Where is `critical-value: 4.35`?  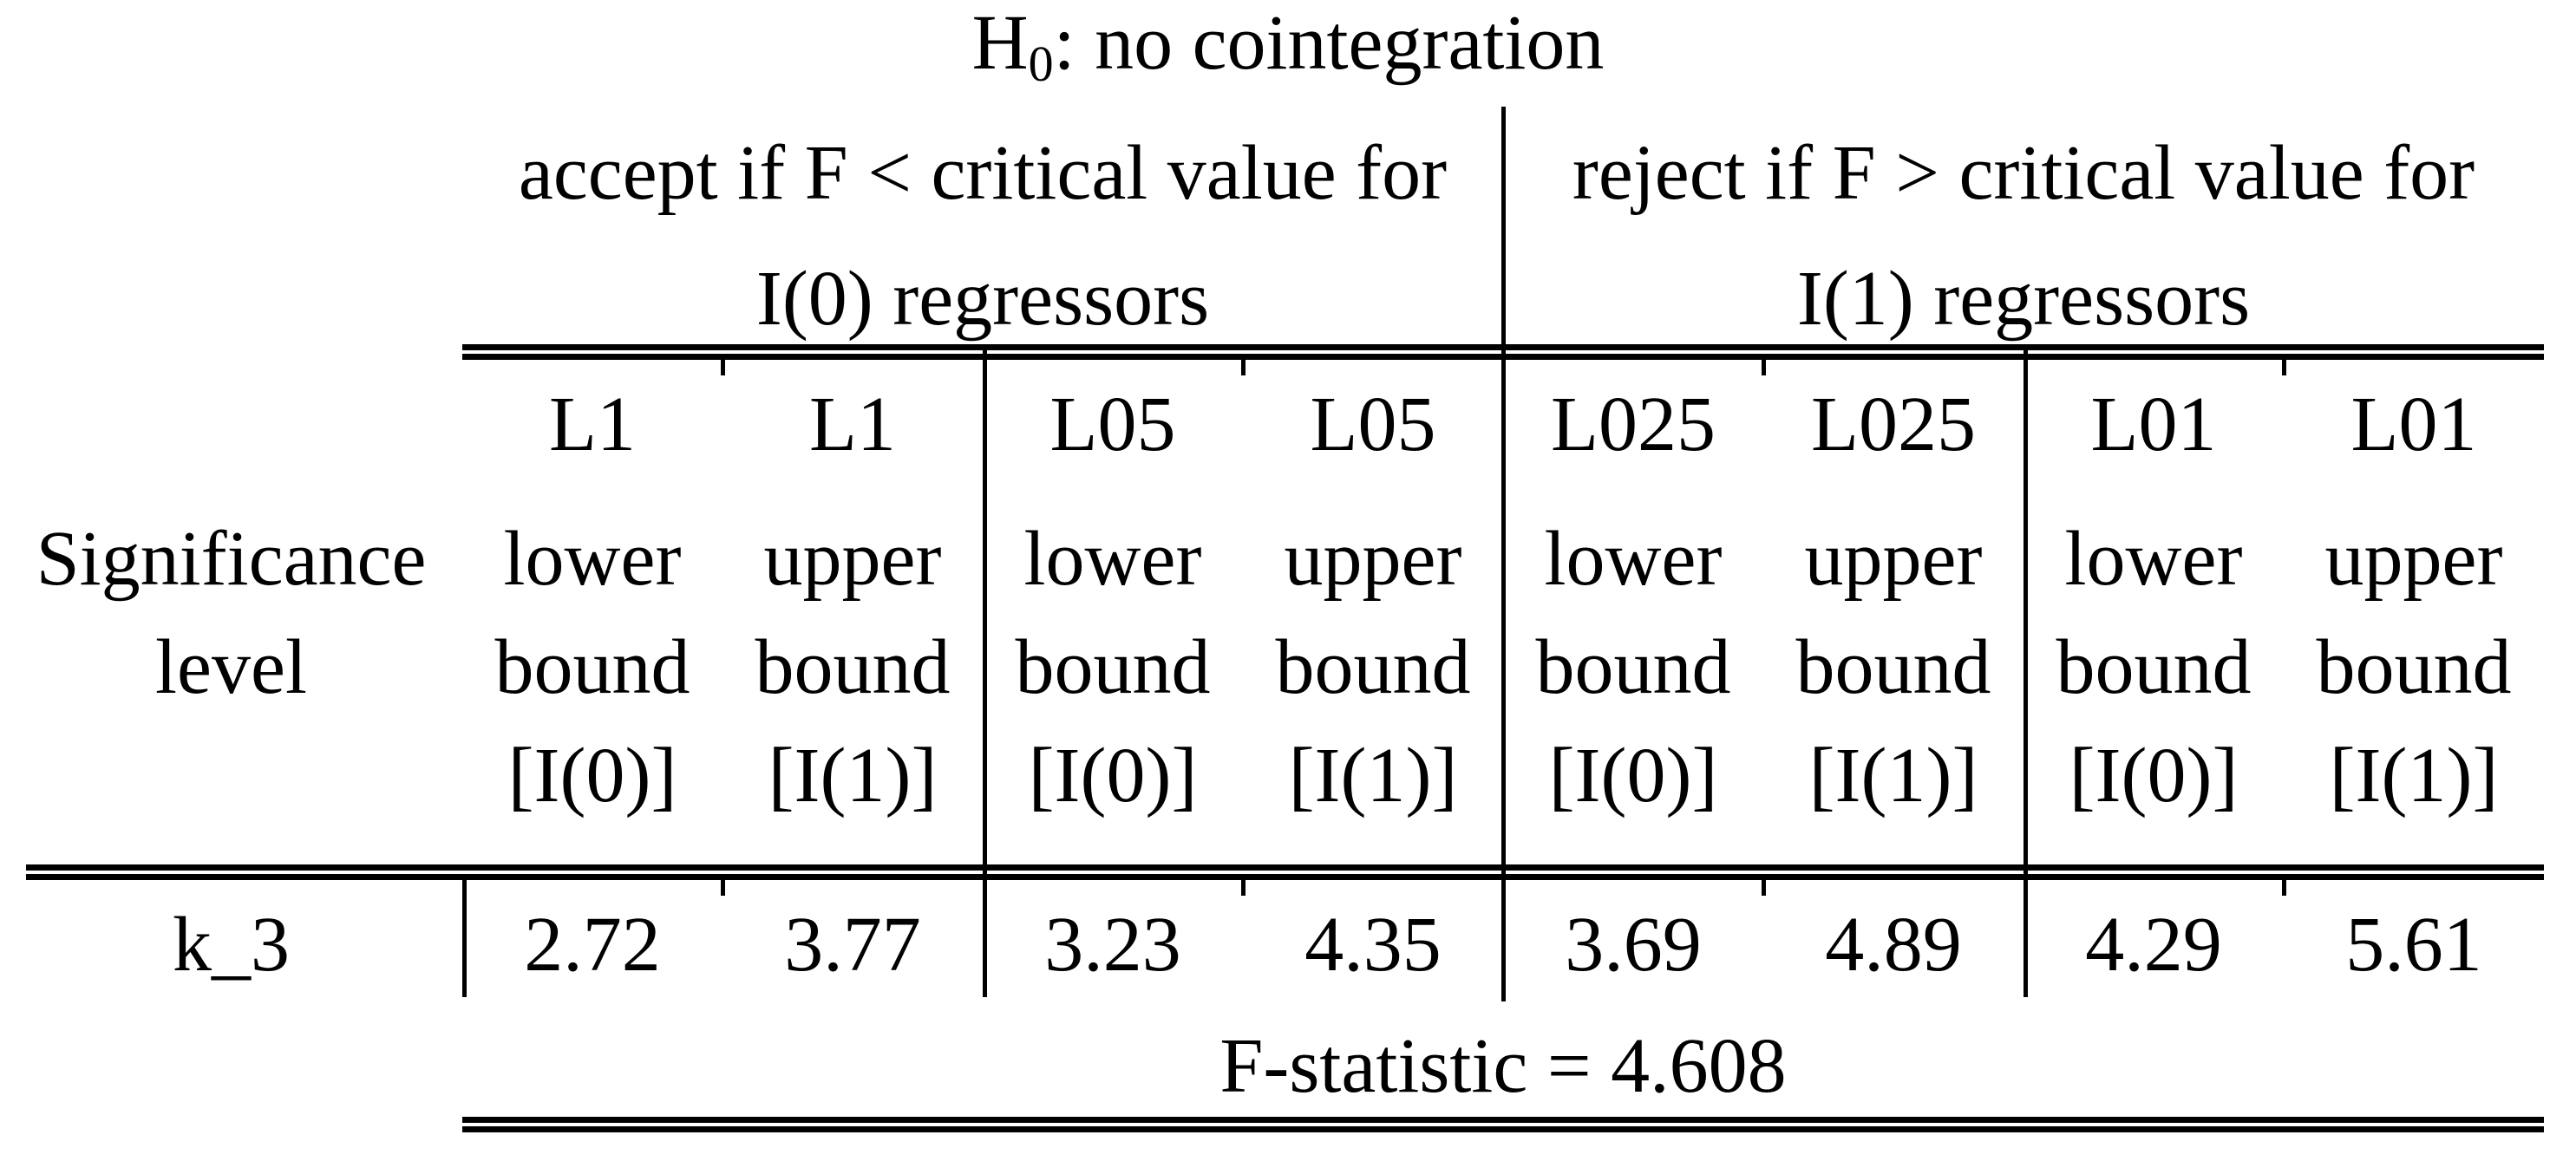
critical-value: 4.35 is located at coordinates (1373, 945).